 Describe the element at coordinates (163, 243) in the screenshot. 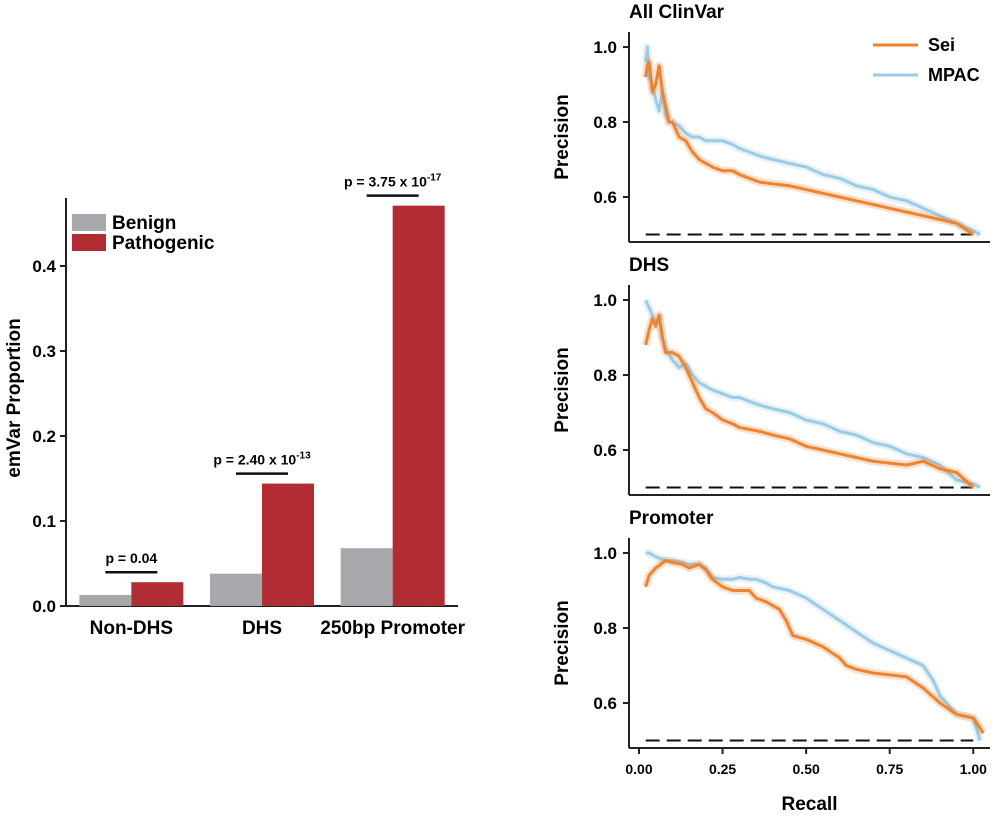

I see `legend-label-pathogenic: Pathogenic` at that location.